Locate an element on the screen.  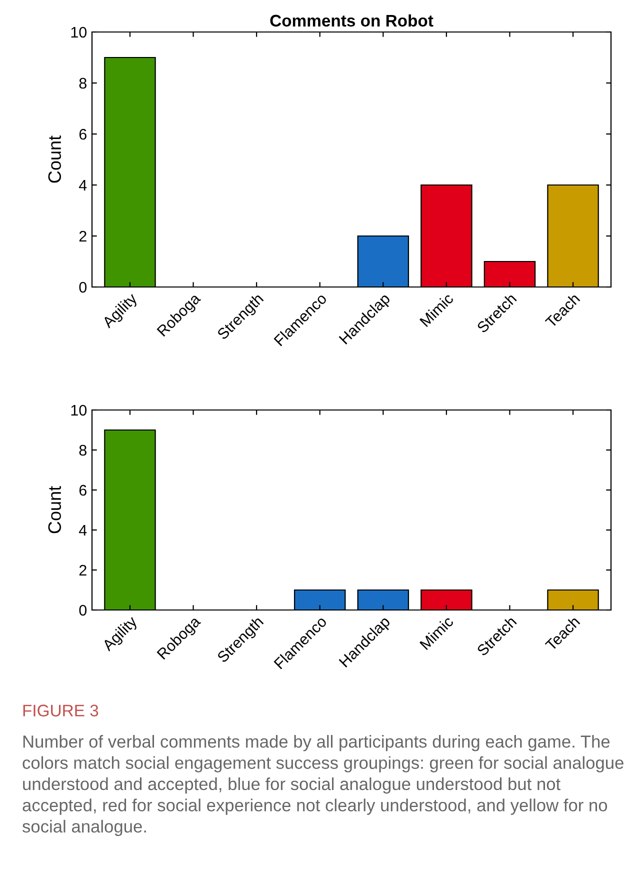
text: Number of verbal comments made by all participants during each game. The colors match social engagement success groupings: green for social analogue understood and accepted, blue for social analogue understood but not accepted, red for social experience not clearly understood, and yellow for no social analogue. is located at coordinates (323, 785).